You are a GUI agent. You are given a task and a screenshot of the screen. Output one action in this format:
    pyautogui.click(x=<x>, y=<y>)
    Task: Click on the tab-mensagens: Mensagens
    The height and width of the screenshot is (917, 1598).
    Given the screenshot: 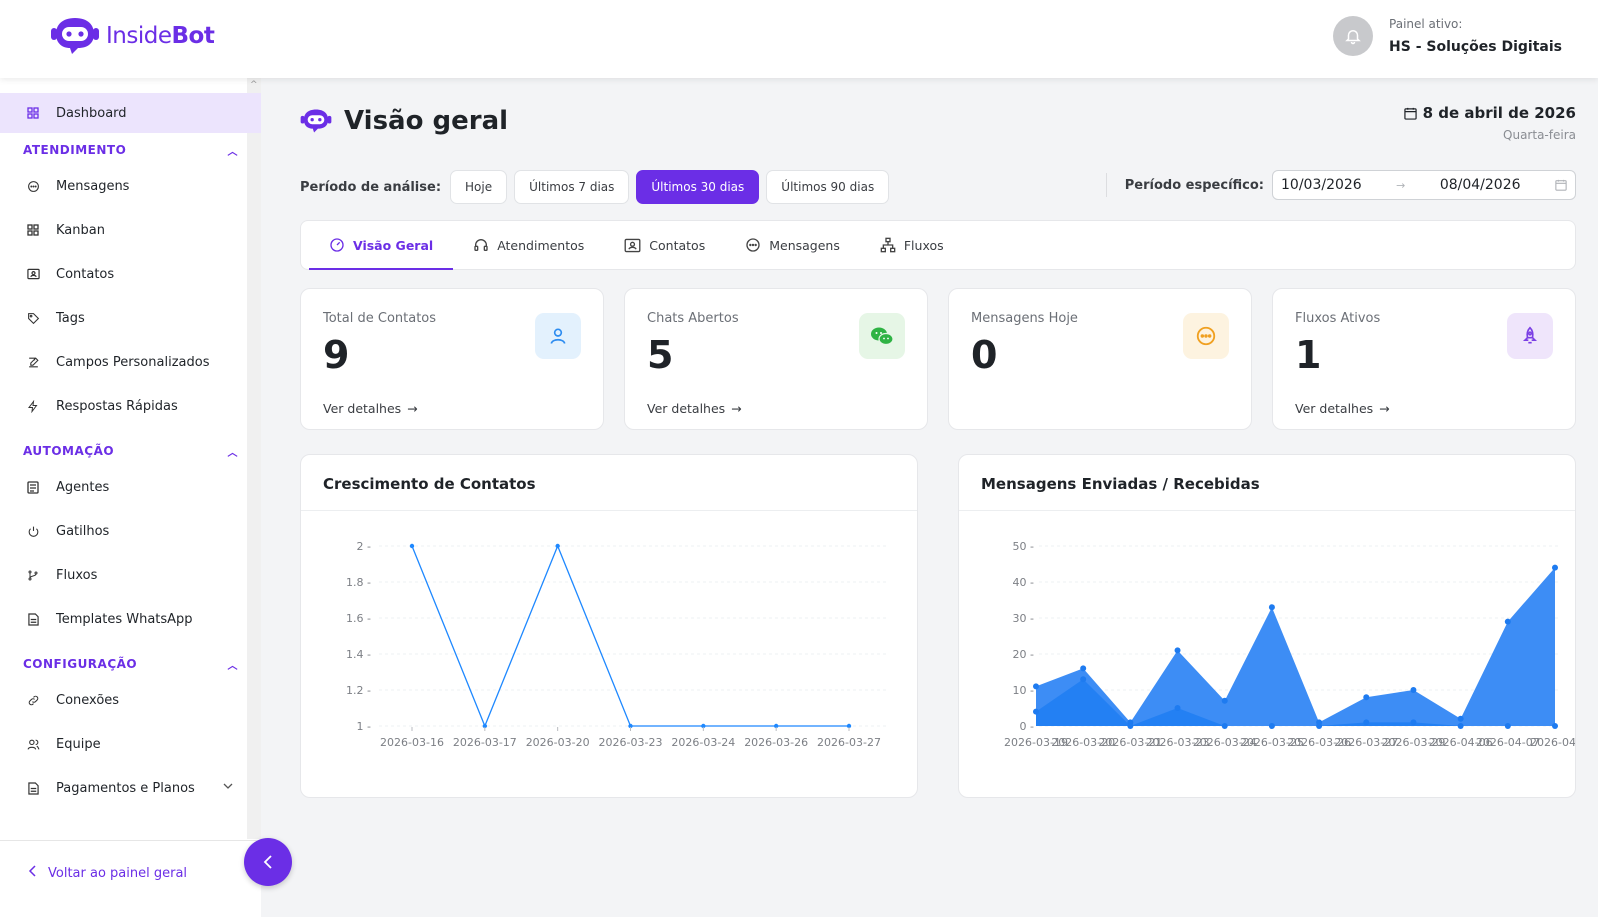 What is the action you would take?
    pyautogui.click(x=792, y=245)
    